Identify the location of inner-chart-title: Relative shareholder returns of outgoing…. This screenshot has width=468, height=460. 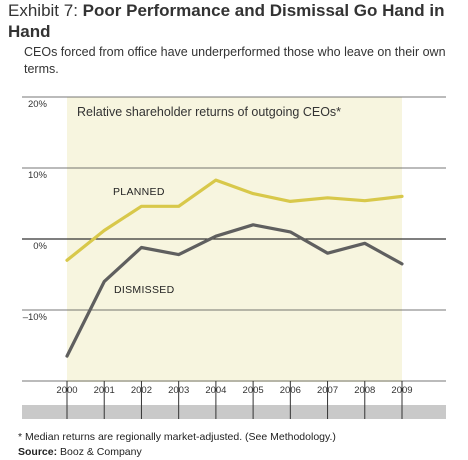
(209, 112).